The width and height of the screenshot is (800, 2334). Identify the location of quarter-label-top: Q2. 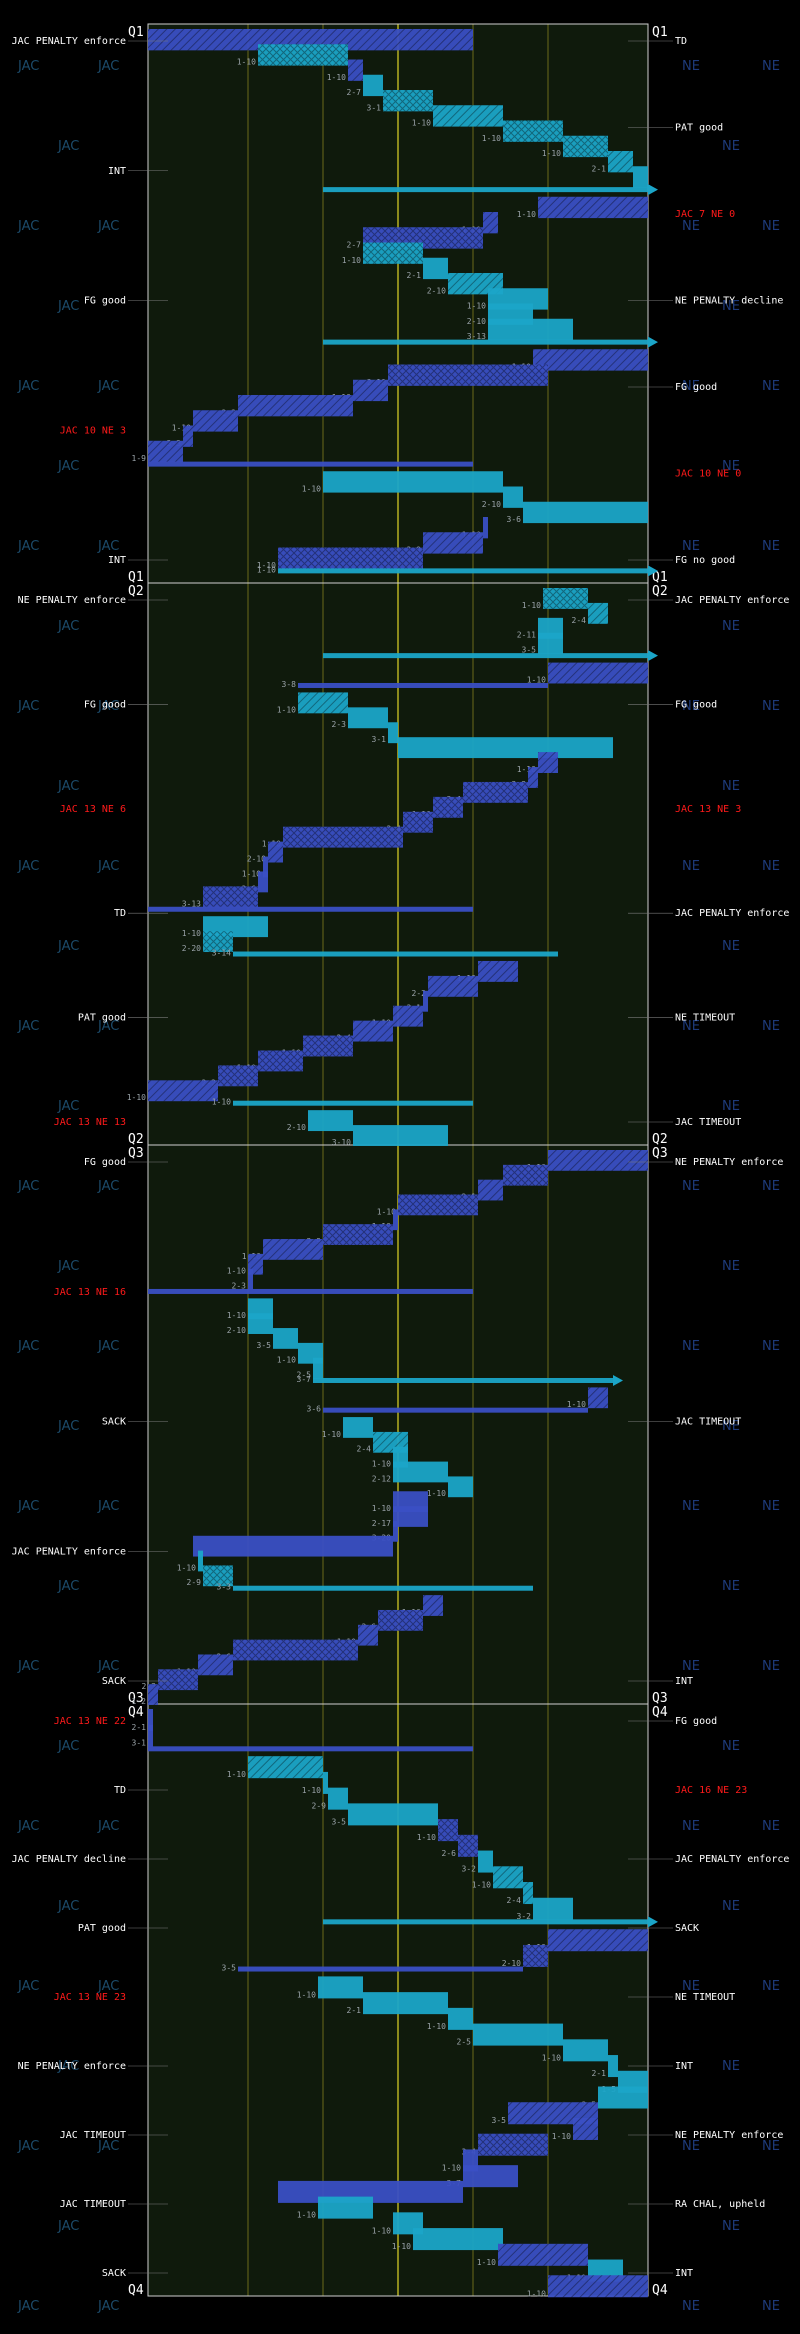
(136, 591).